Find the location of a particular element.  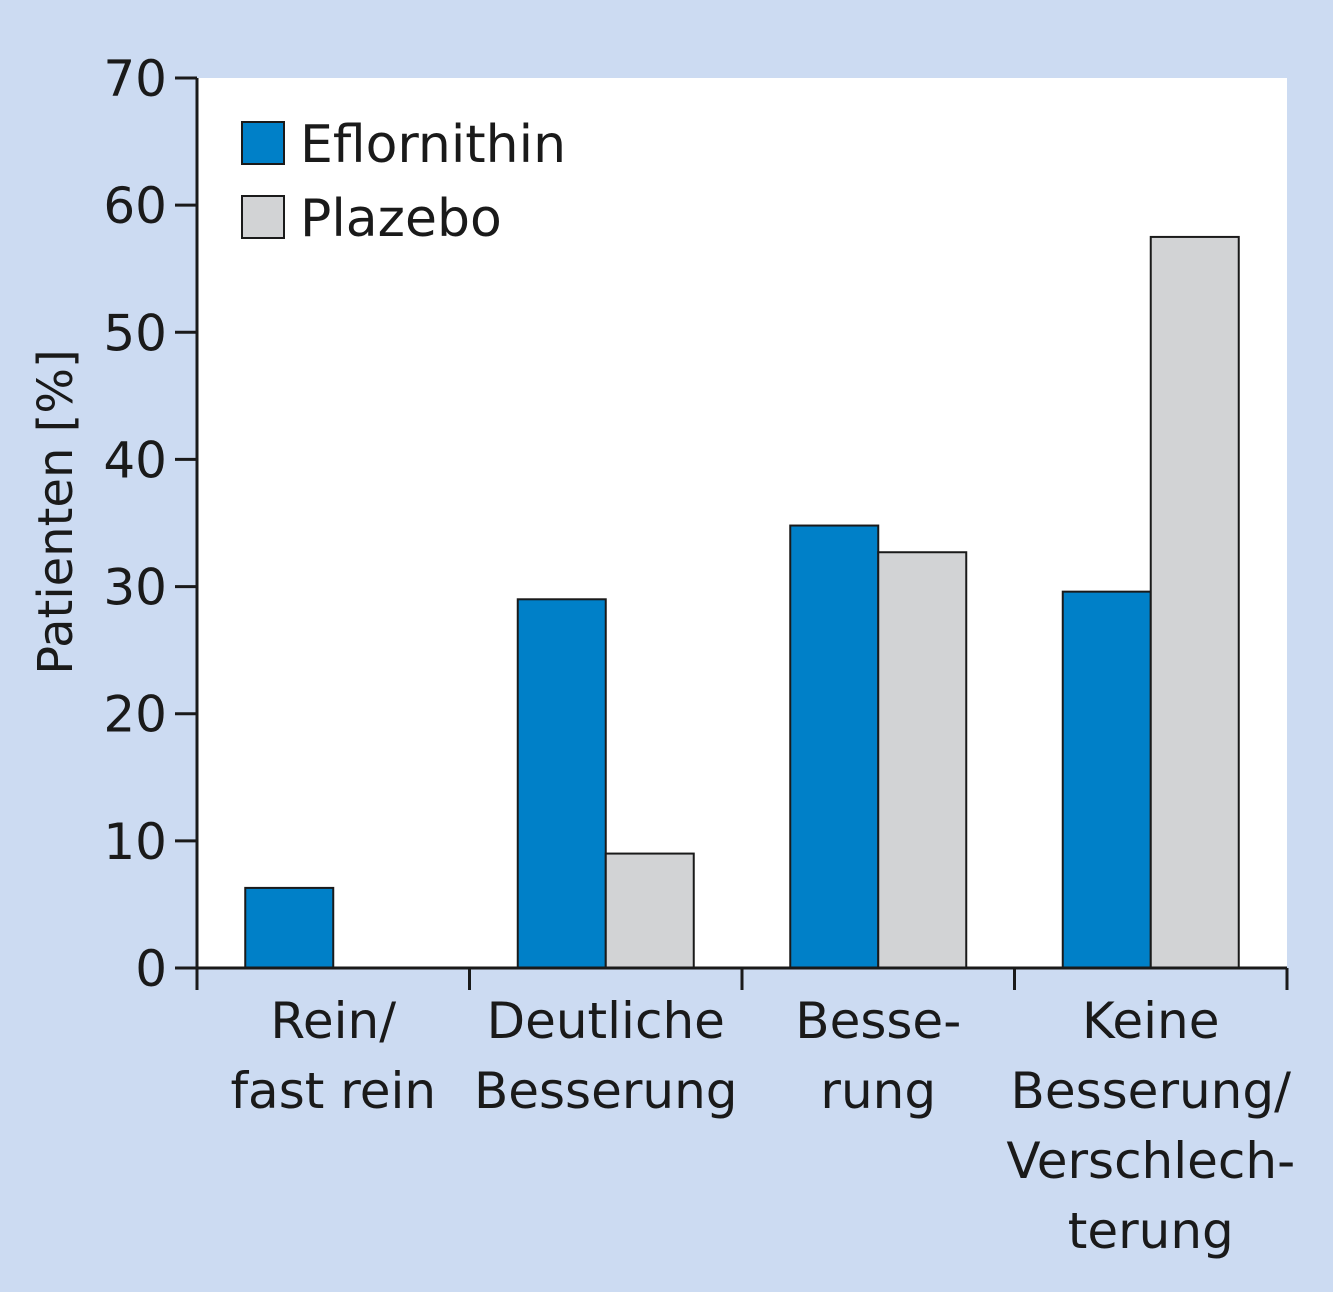

legend-swatch-plazebo is located at coordinates (263, 217).